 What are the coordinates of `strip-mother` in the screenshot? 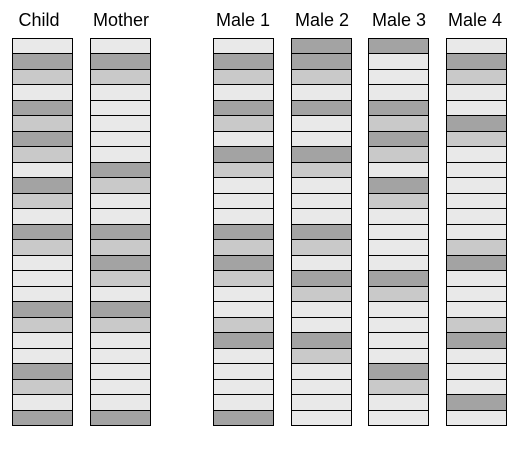 It's located at (120, 232).